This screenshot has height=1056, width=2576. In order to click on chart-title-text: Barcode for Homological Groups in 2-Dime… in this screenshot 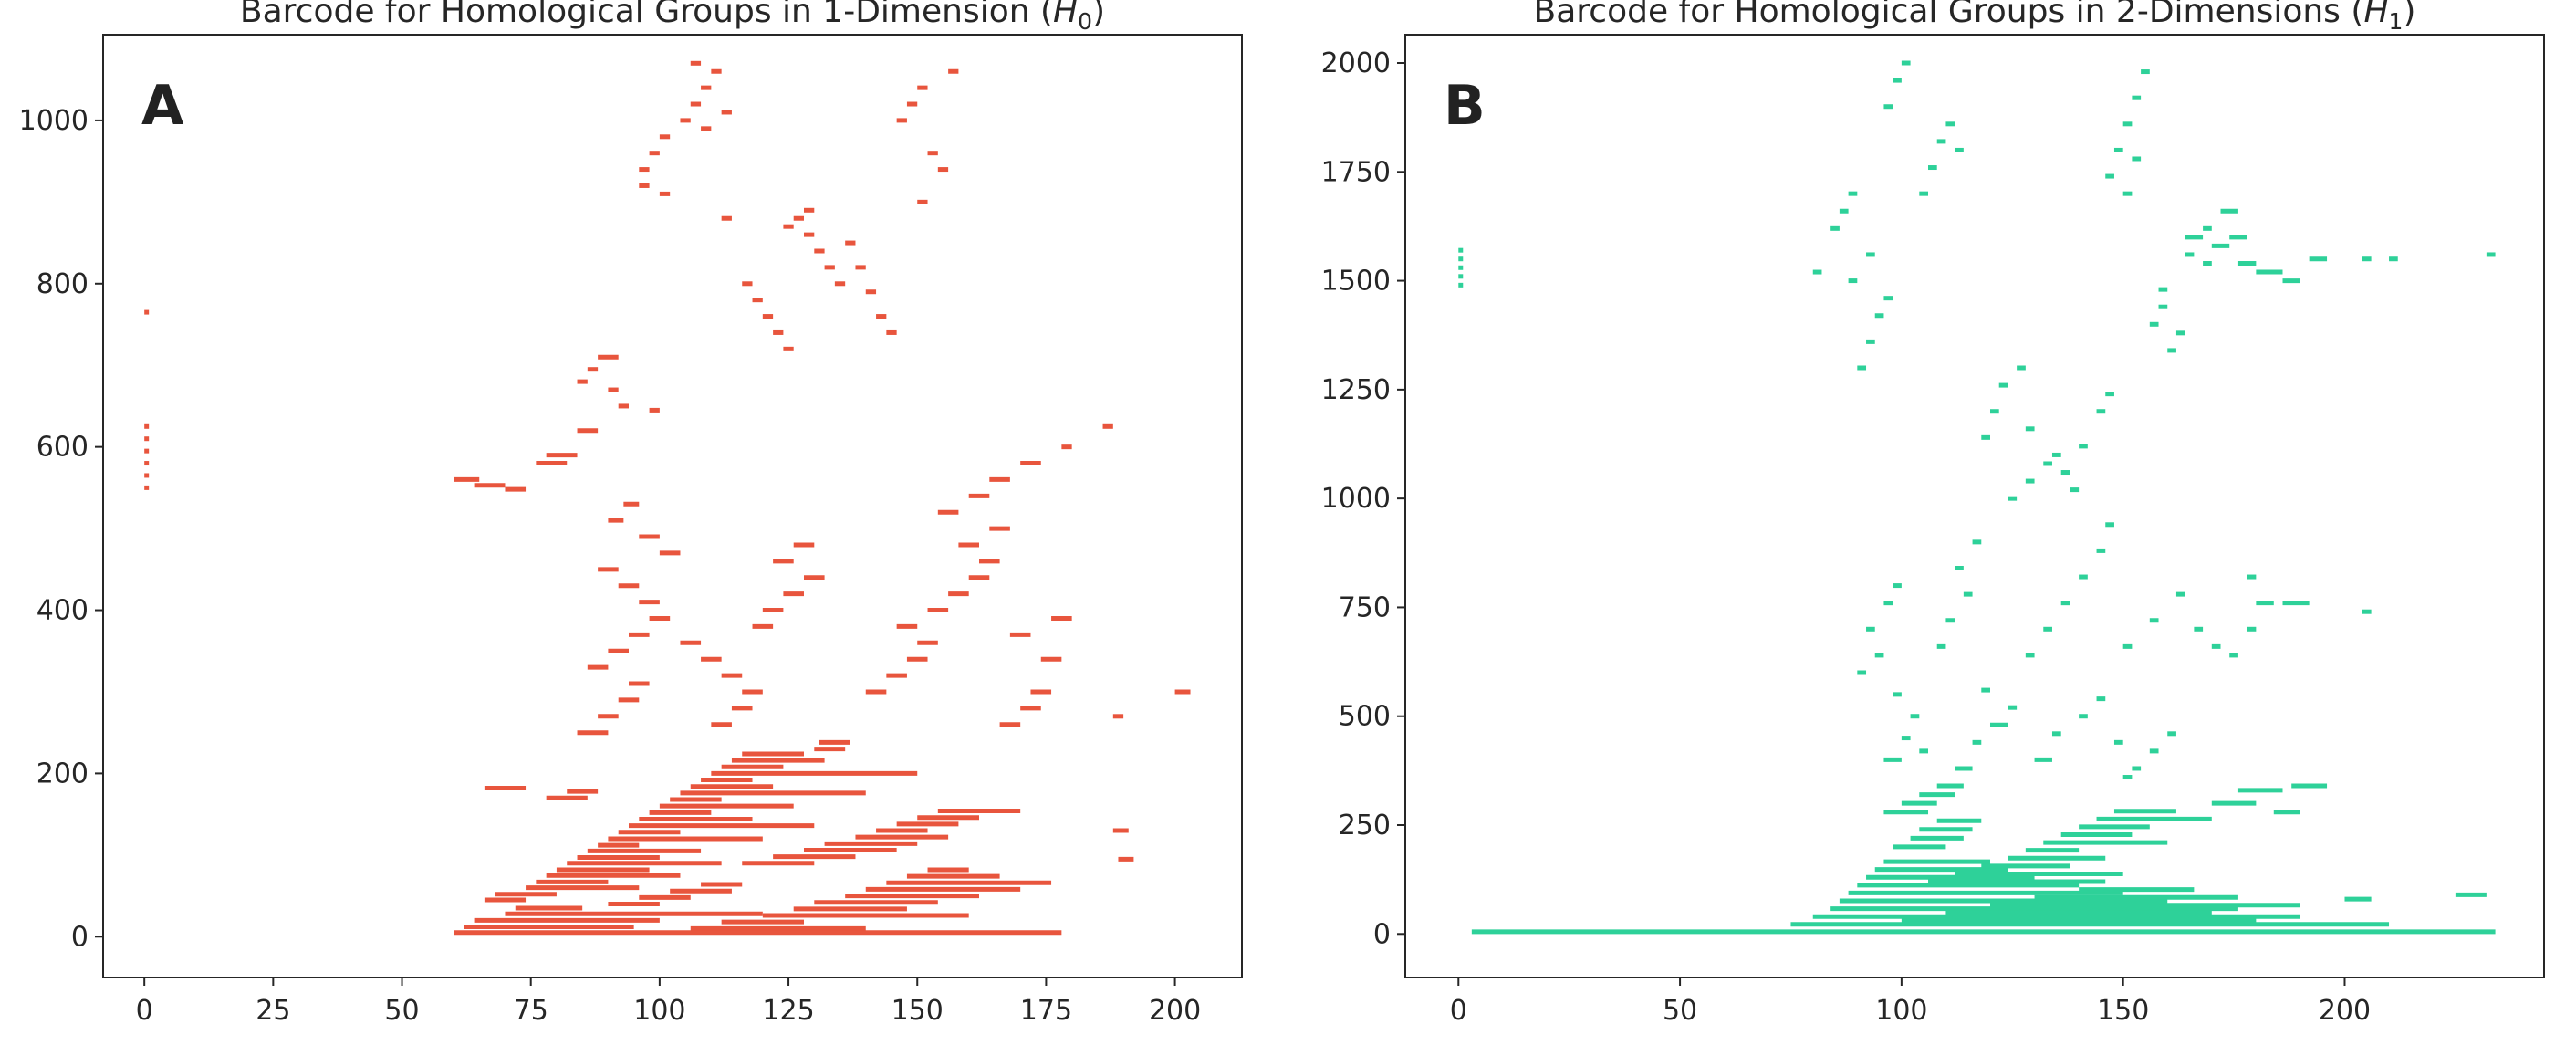, I will do `click(1949, 15)`.